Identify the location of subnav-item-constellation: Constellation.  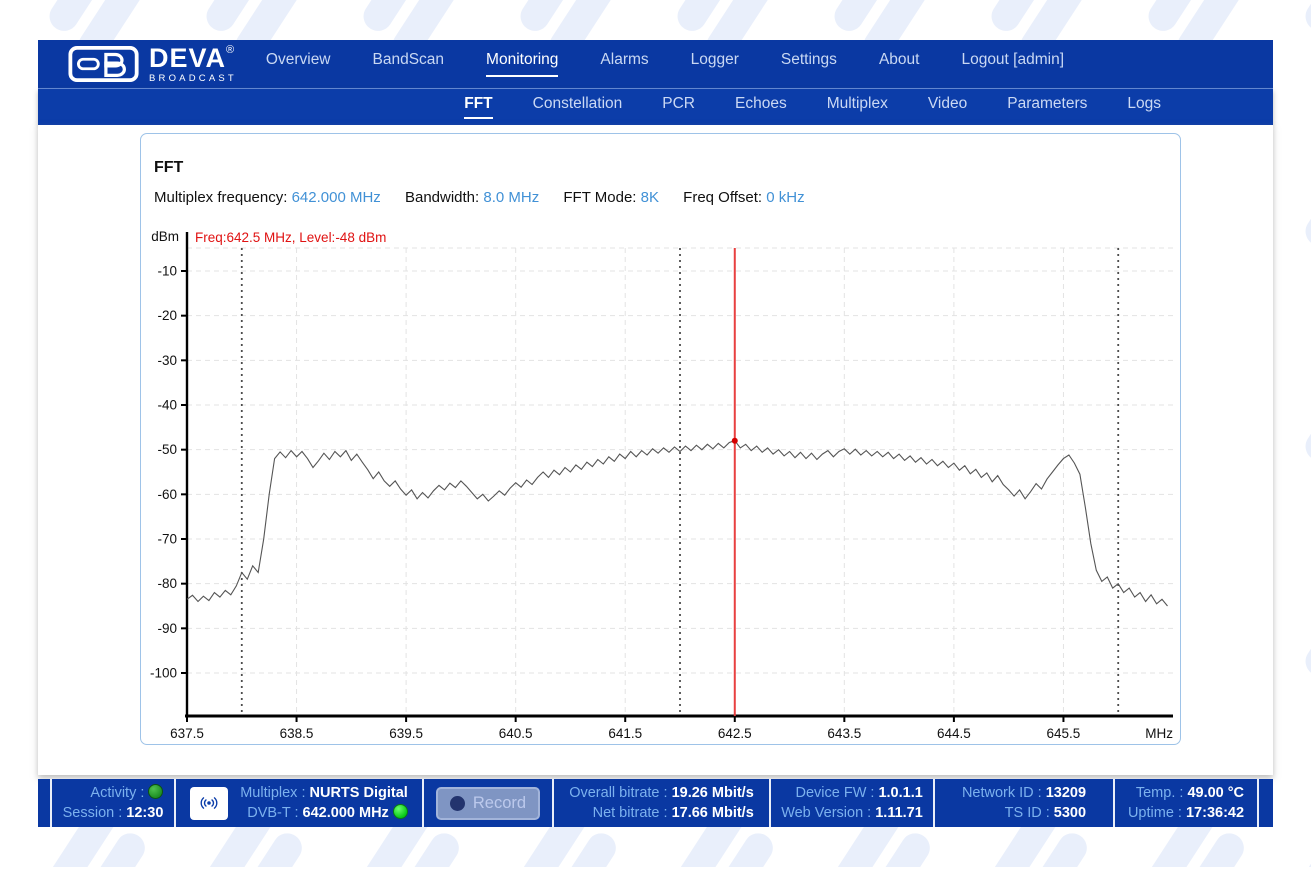
(577, 103).